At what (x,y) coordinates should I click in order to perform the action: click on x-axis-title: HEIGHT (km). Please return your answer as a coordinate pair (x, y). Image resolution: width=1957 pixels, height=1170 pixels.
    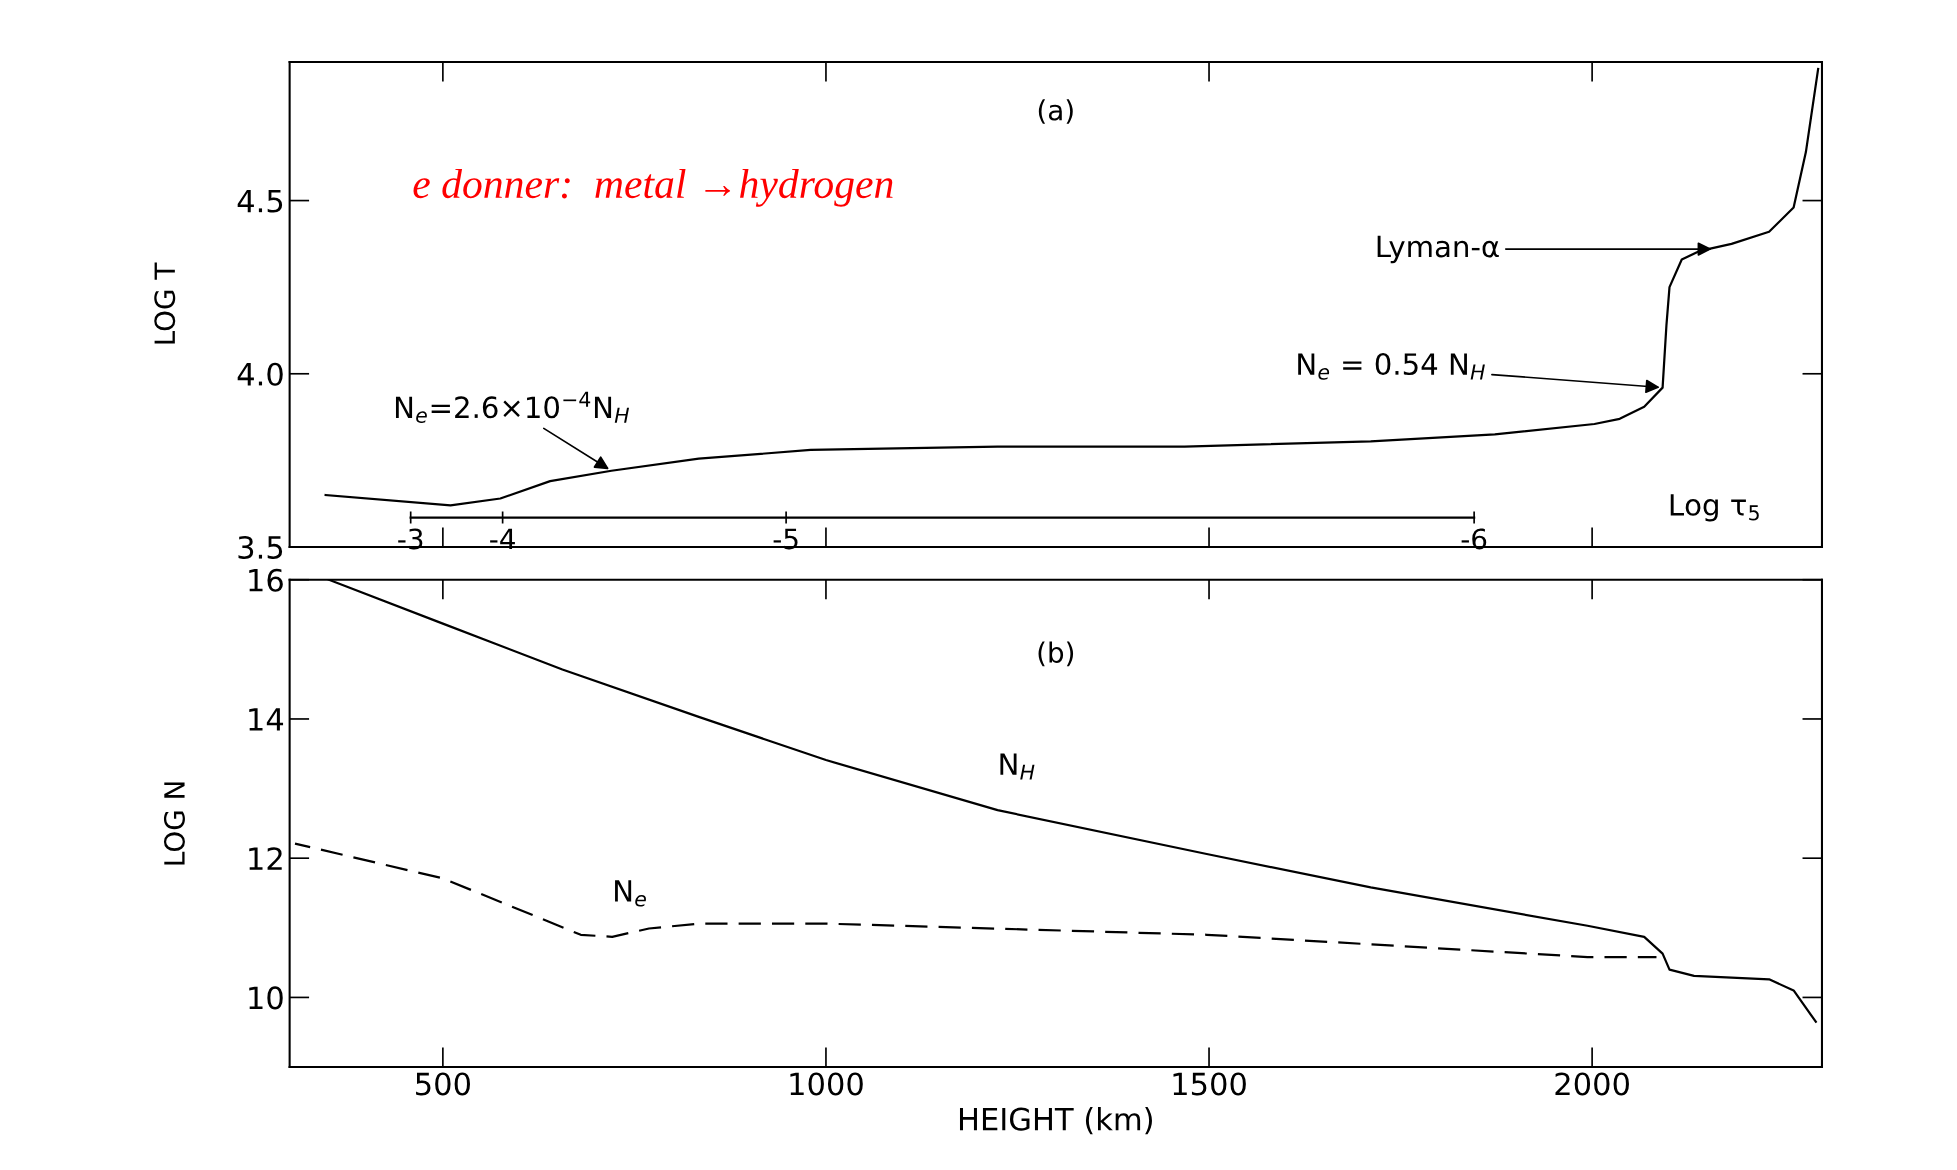
    Looking at the image, I should click on (1055, 1121).